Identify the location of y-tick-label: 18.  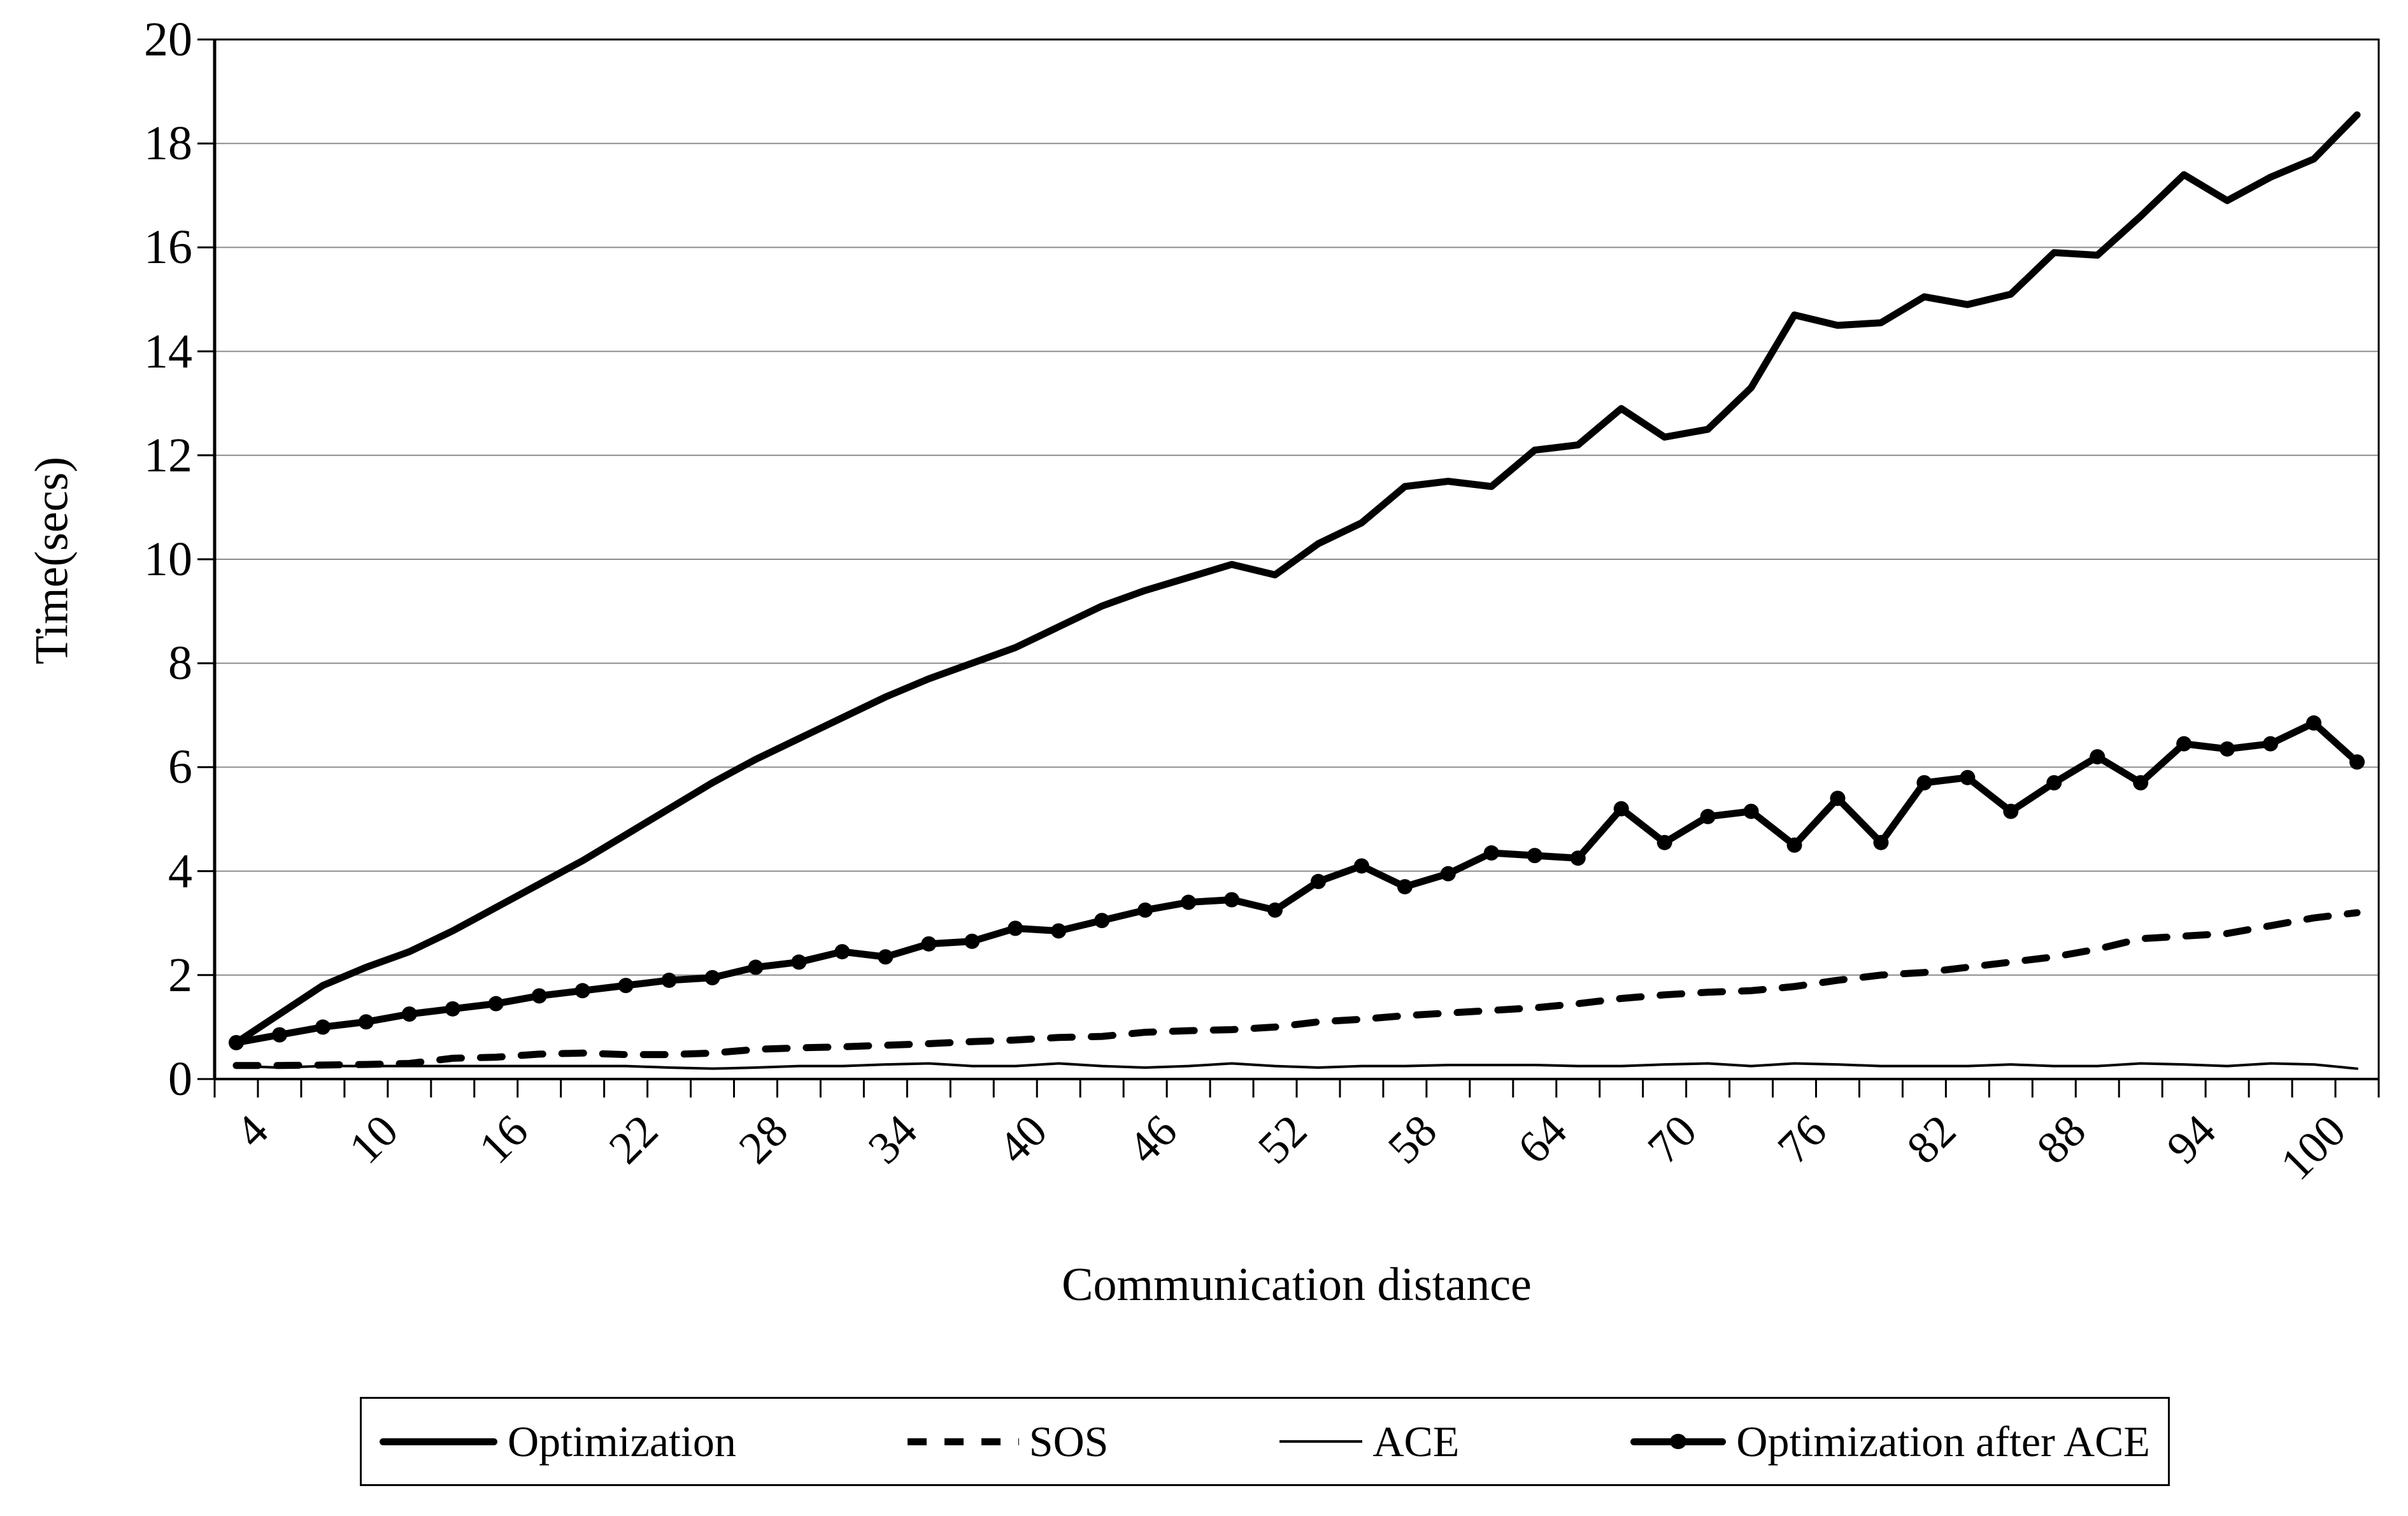
(168, 144).